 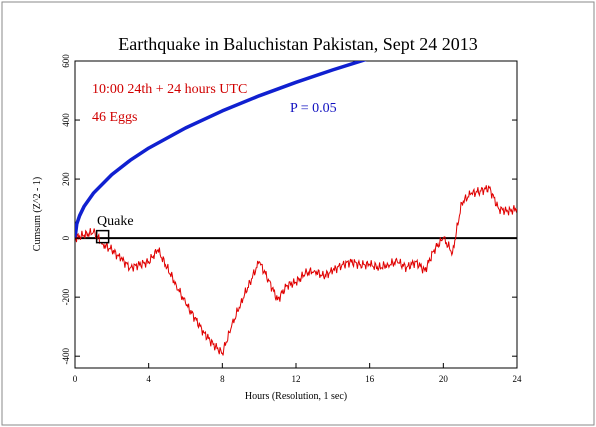 I want to click on x-tick-label: 4, so click(x=148, y=379).